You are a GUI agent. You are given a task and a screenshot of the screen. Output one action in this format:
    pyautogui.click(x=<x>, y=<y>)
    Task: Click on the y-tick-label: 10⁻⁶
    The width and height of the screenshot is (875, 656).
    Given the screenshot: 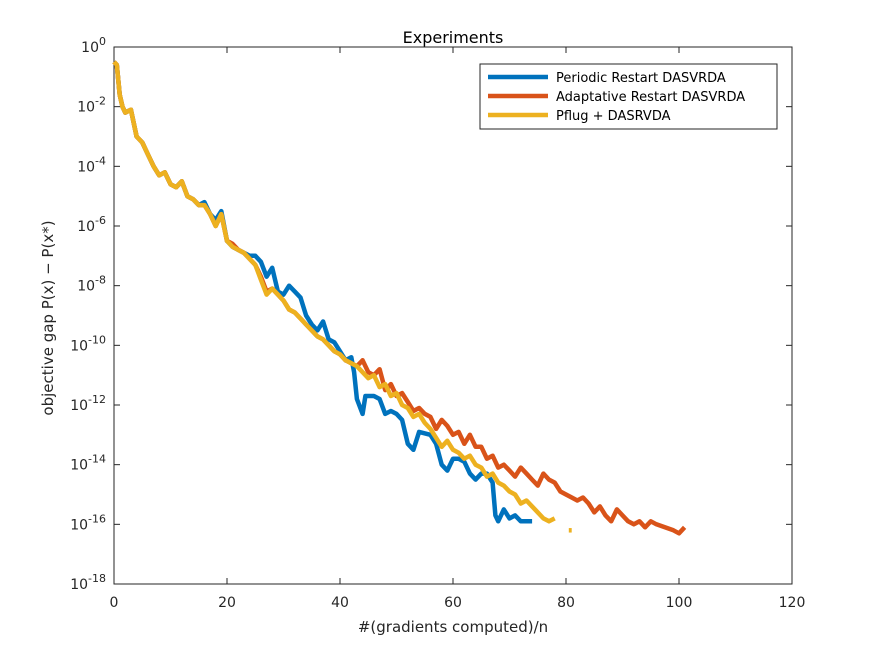 What is the action you would take?
    pyautogui.click(x=91, y=224)
    